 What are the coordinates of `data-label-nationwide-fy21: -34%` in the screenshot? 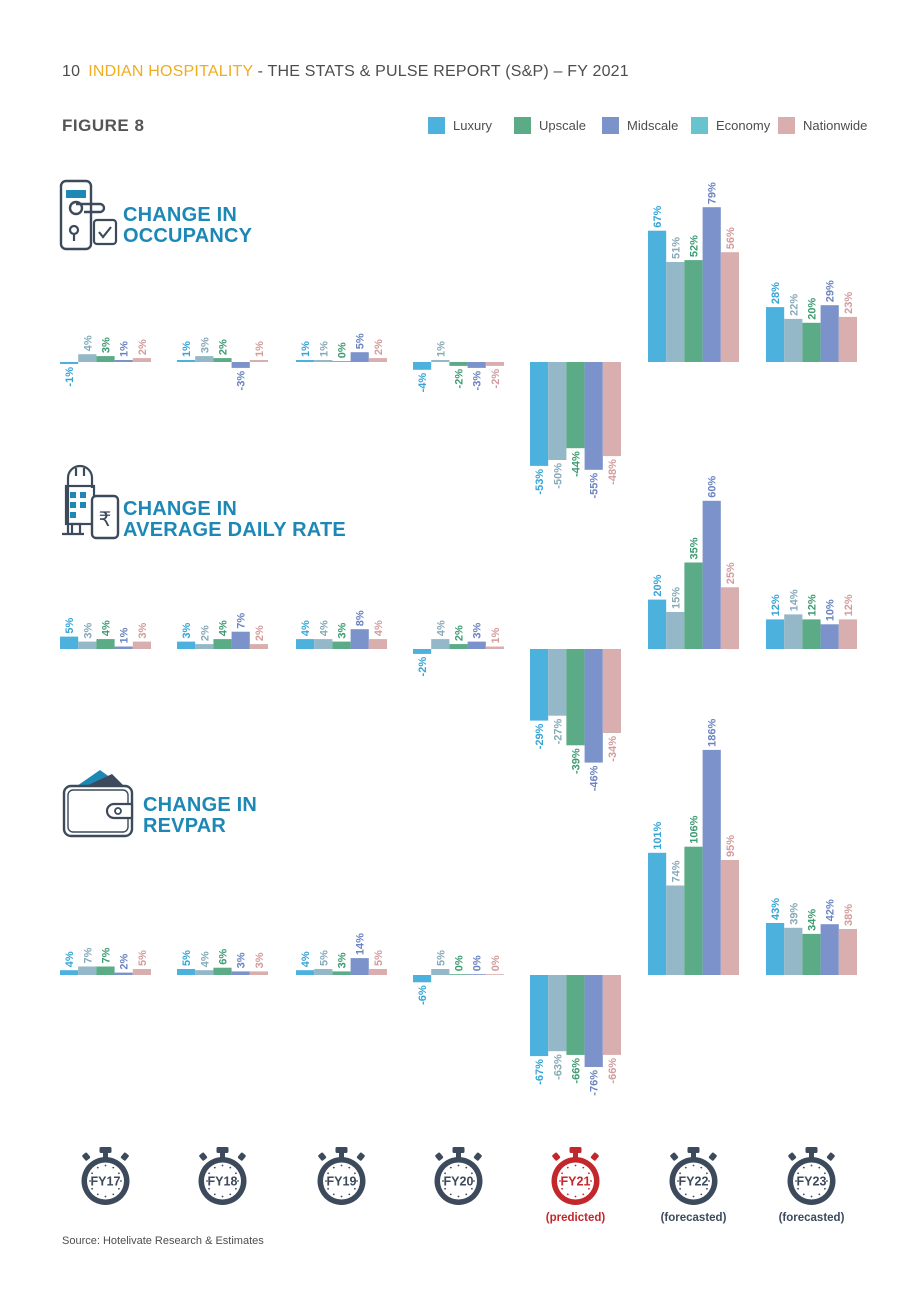 It's located at (613, 749).